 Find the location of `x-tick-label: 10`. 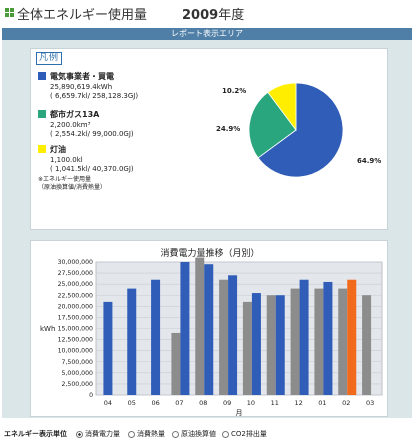

x-tick-label: 10 is located at coordinates (251, 403).